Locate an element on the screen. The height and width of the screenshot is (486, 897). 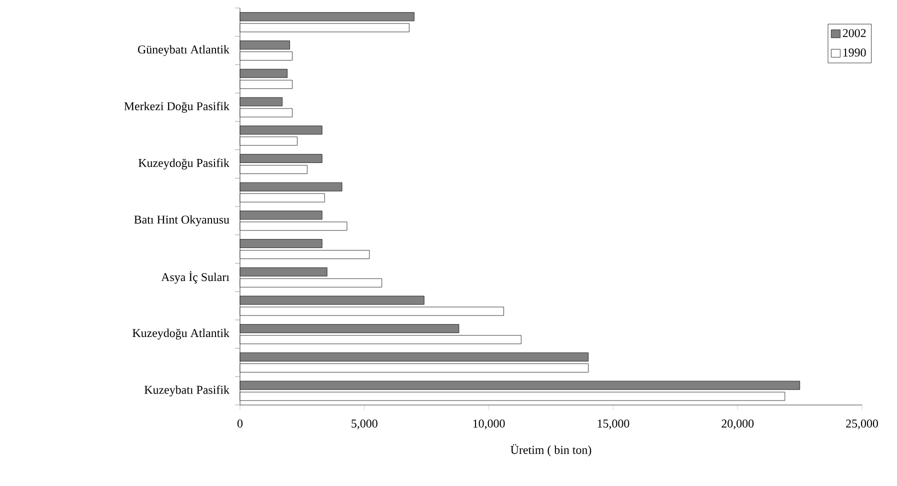
x-tick-label: 5,000 is located at coordinates (365, 425).